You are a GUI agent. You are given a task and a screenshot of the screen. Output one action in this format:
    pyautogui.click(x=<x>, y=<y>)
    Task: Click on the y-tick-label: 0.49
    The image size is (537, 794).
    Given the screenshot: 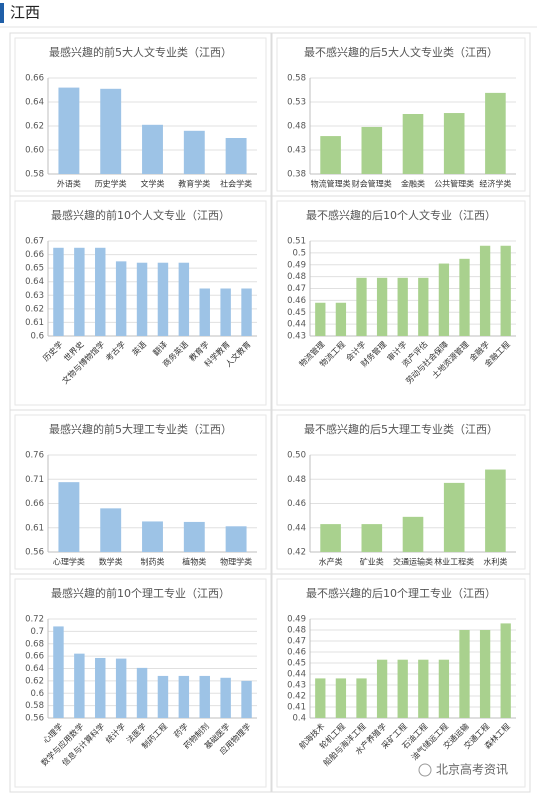 What is the action you would take?
    pyautogui.click(x=296, y=620)
    